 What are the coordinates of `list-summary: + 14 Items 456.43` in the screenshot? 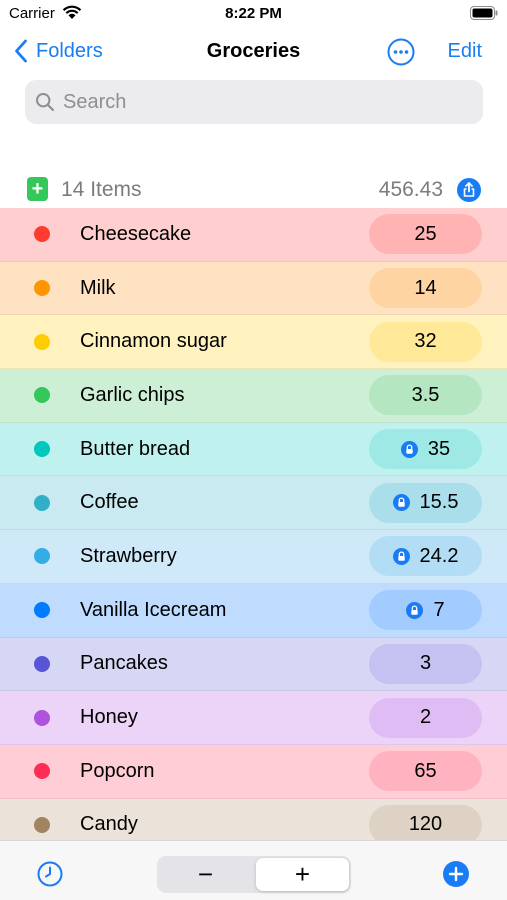 It's located at (253, 189).